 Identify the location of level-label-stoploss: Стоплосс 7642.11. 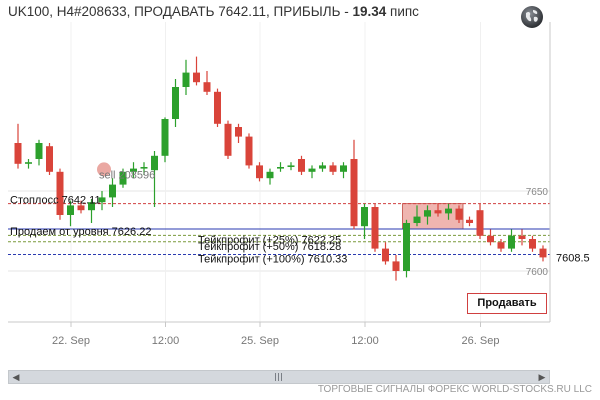
(55, 201).